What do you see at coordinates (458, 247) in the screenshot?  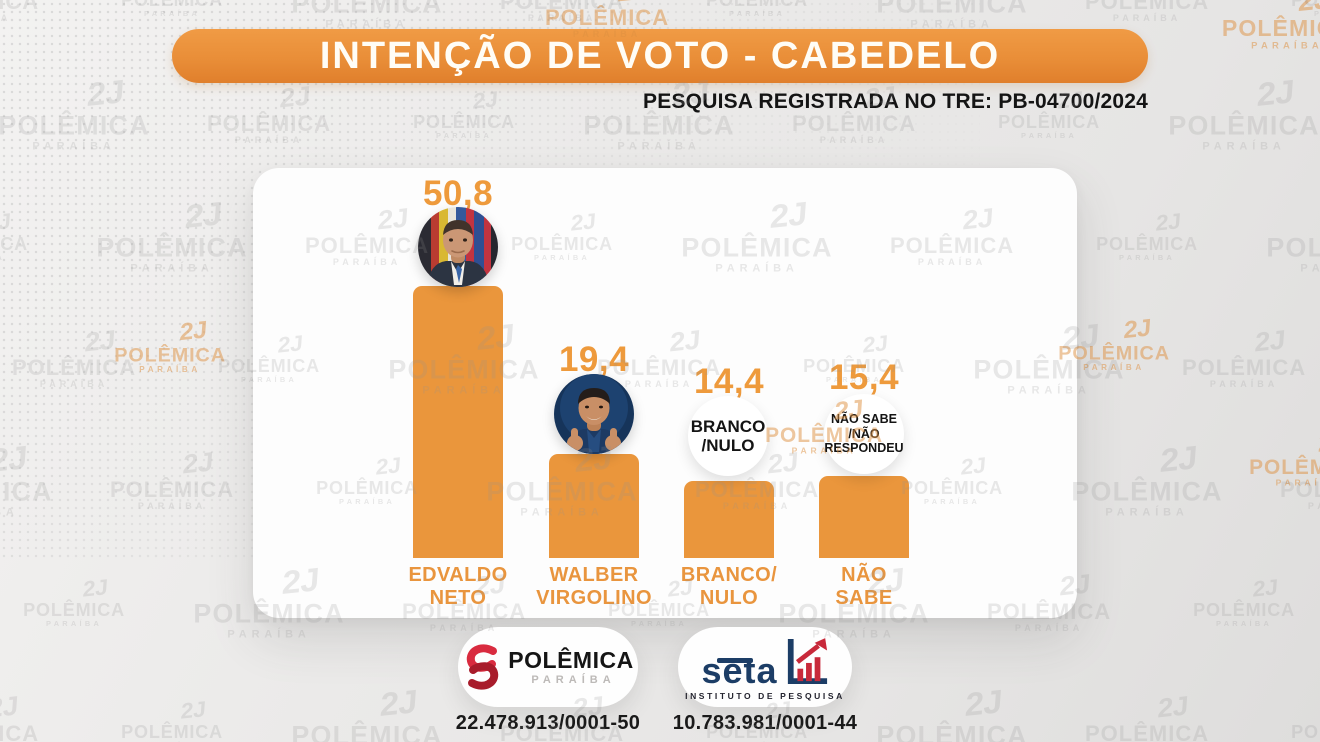 I see `candidate-photo-edvaldo-neto` at bounding box center [458, 247].